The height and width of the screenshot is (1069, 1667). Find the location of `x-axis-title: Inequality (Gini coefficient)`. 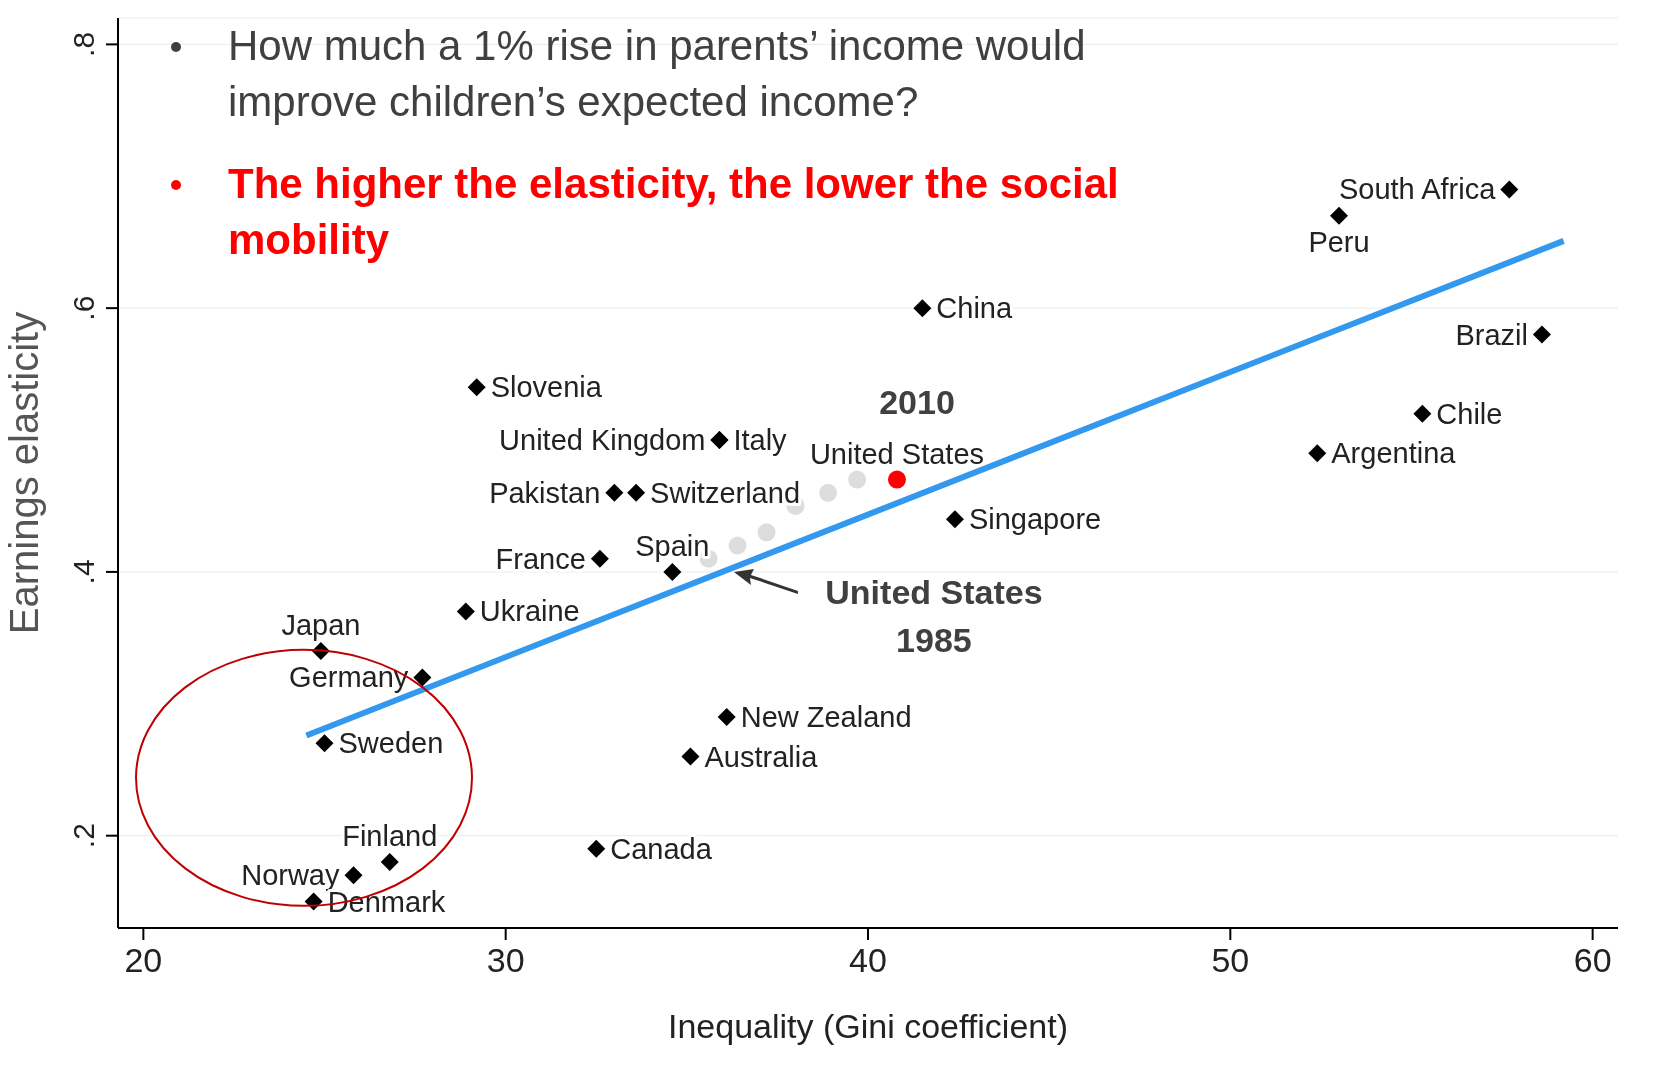

x-axis-title: Inequality (Gini coefficient) is located at coordinates (868, 1026).